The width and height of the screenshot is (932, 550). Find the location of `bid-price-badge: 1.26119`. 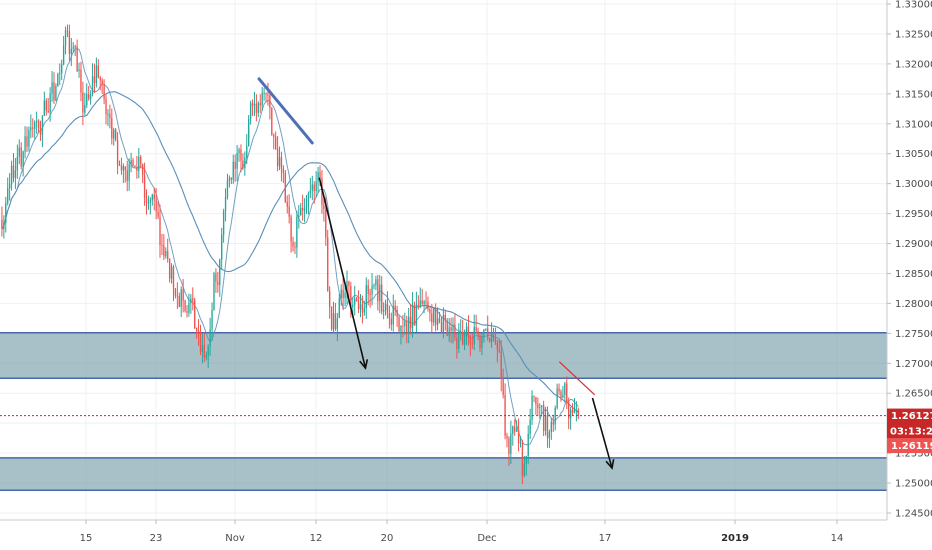

bid-price-badge: 1.26119 is located at coordinates (909, 446).